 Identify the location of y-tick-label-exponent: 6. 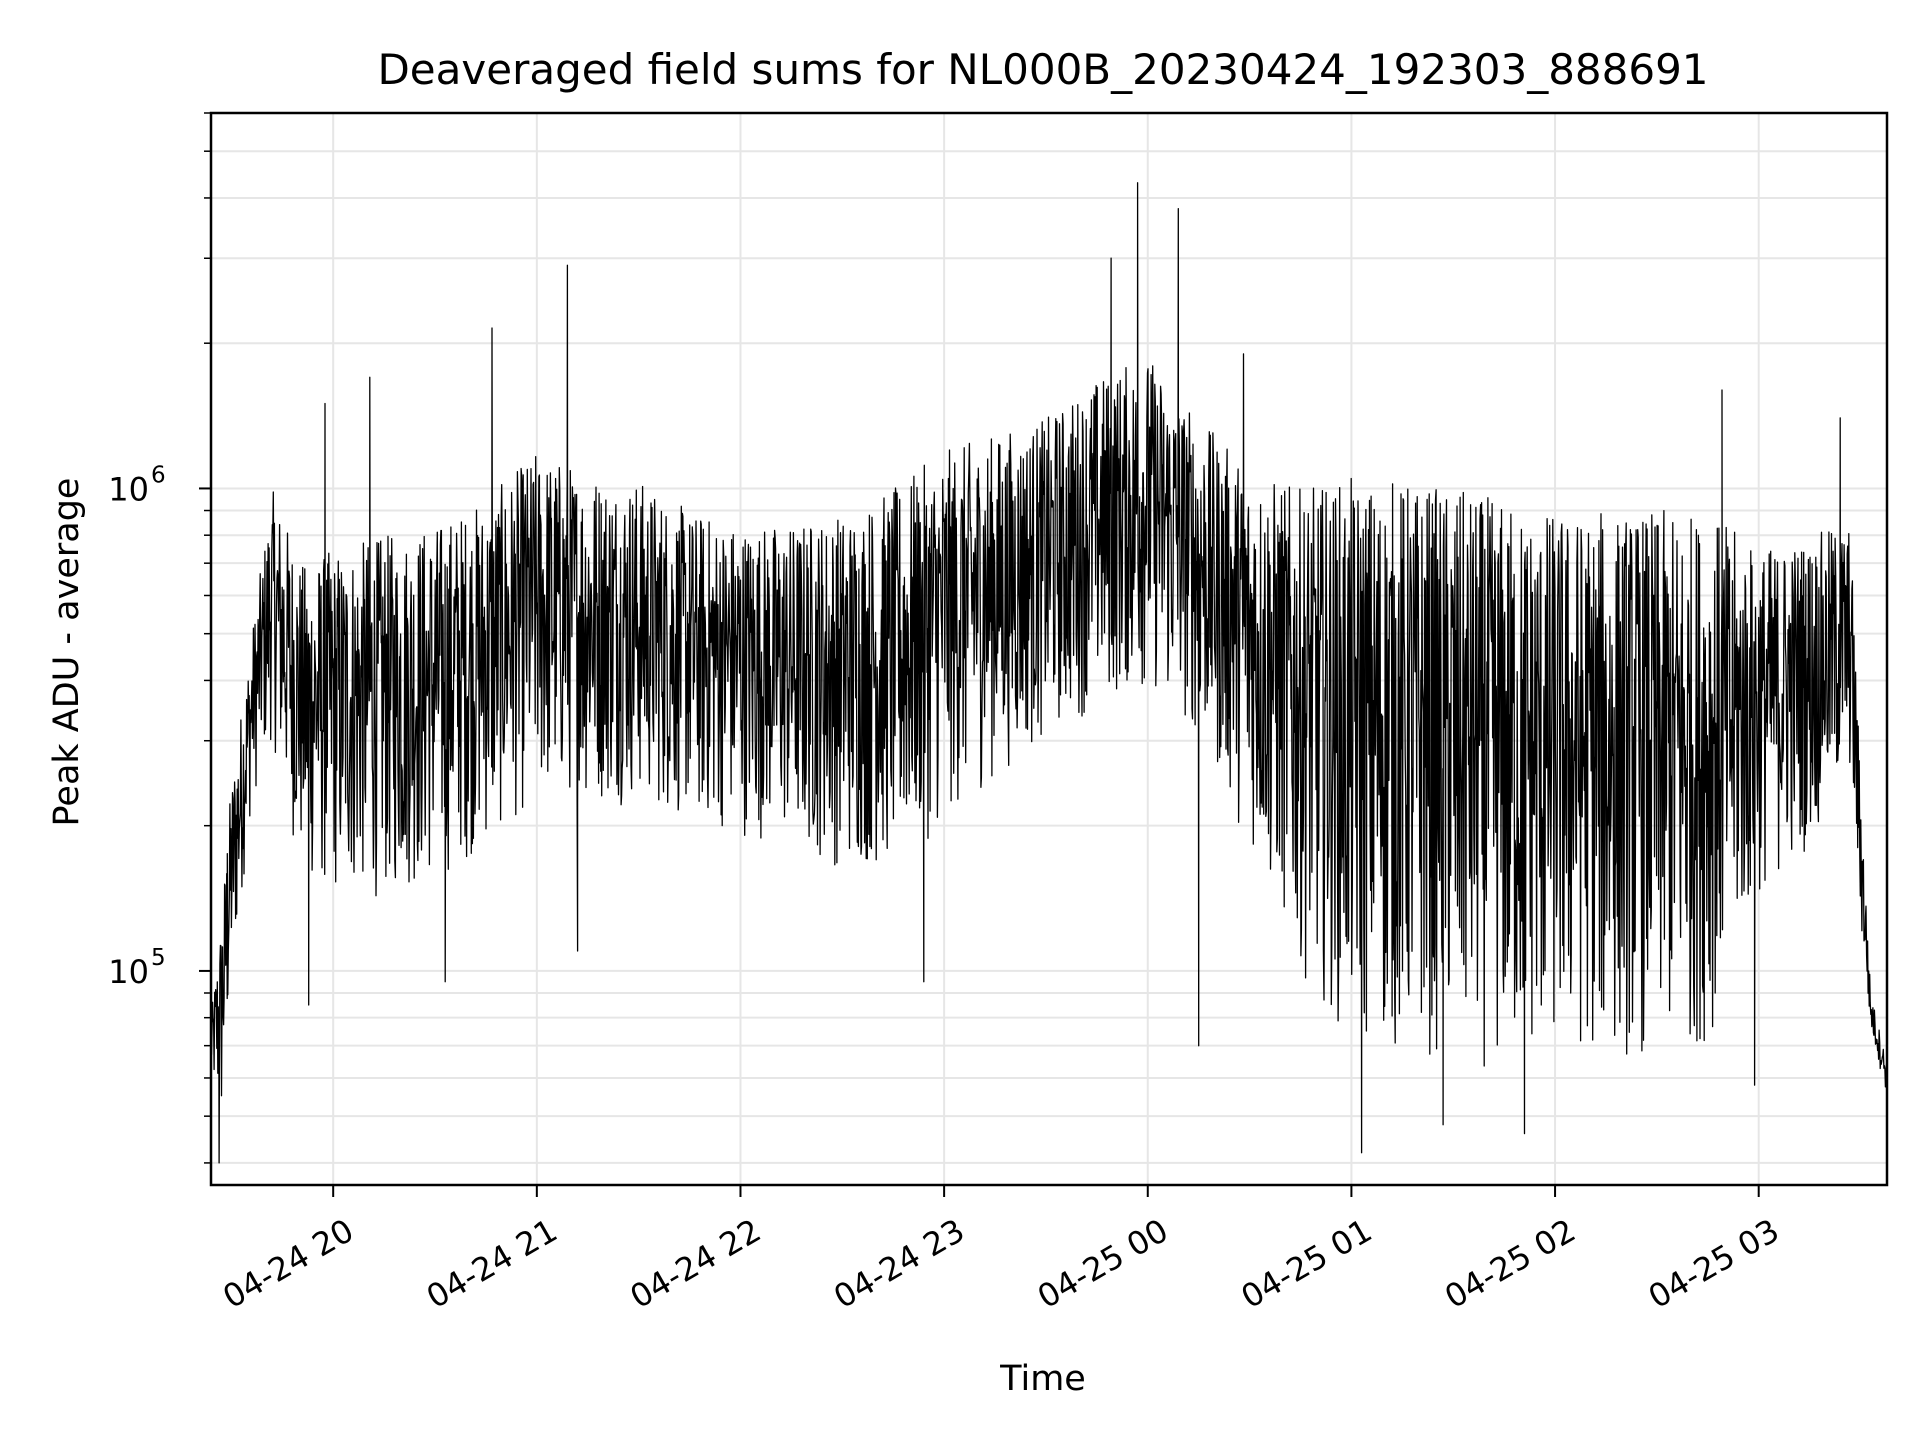
(158, 475).